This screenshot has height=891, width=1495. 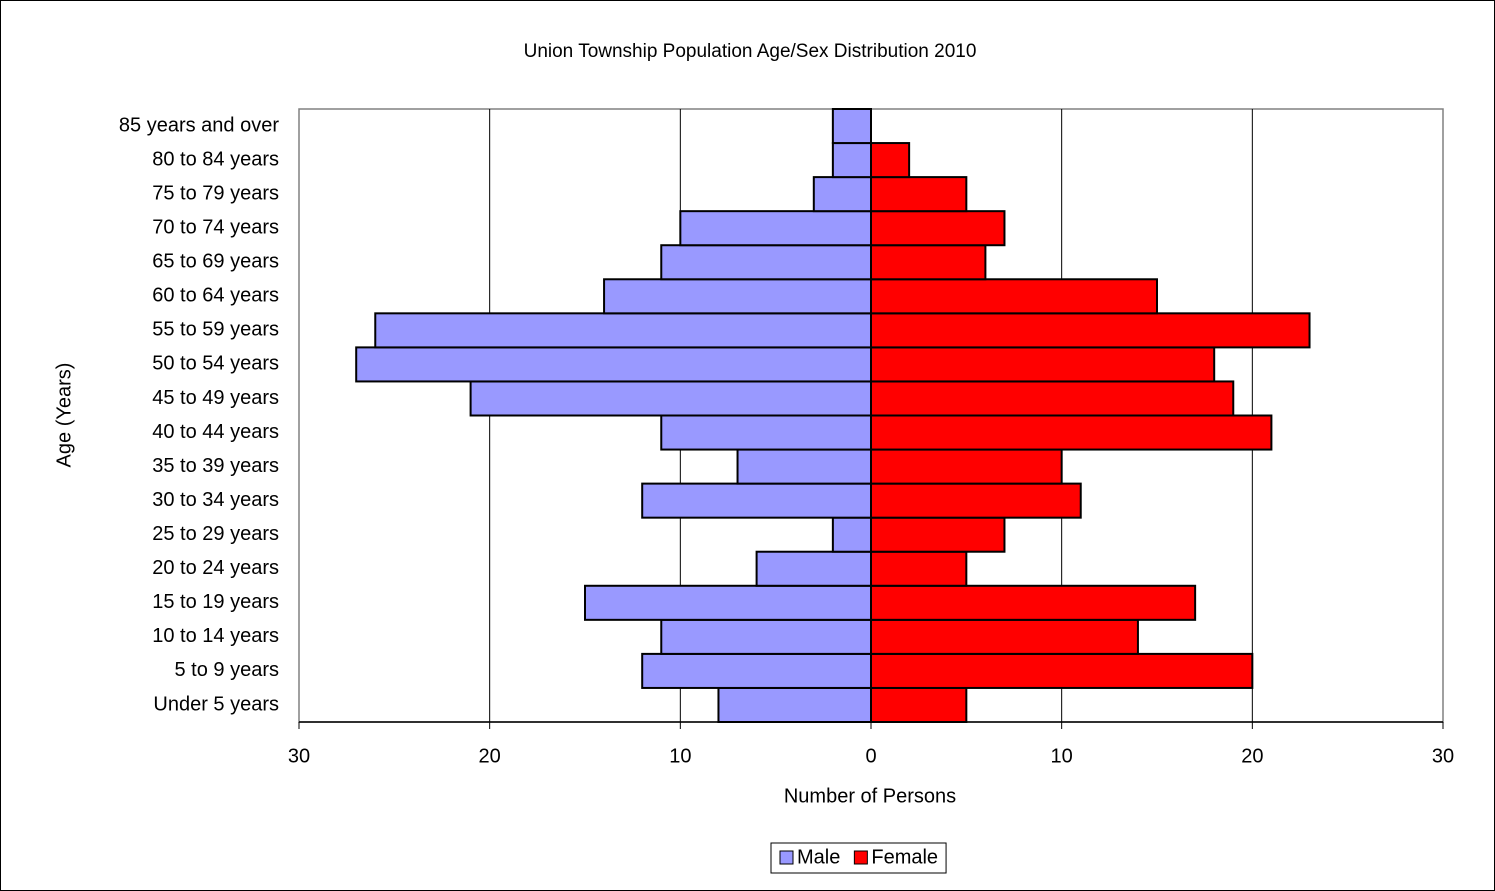 What do you see at coordinates (215, 330) in the screenshot?
I see `y-tick-label: 55 to 59 years` at bounding box center [215, 330].